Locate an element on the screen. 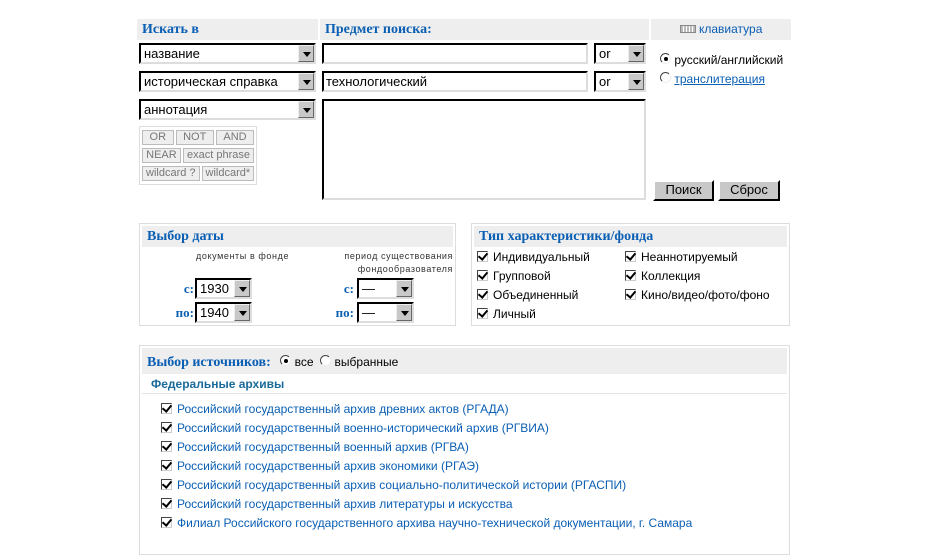  select-value: 1930 is located at coordinates (214, 288).